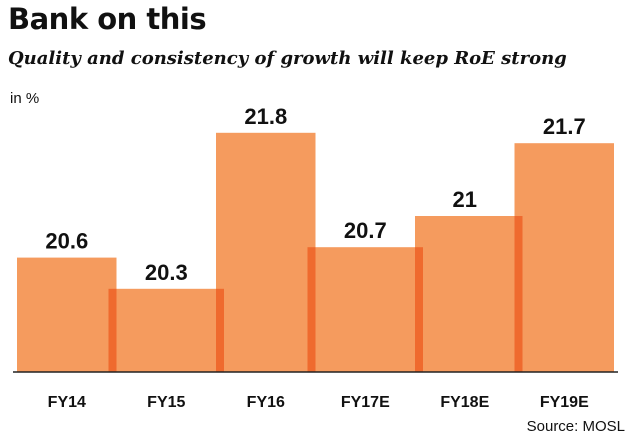  Describe the element at coordinates (365, 230) in the screenshot. I see `value-label-fy17e: 20.7` at that location.